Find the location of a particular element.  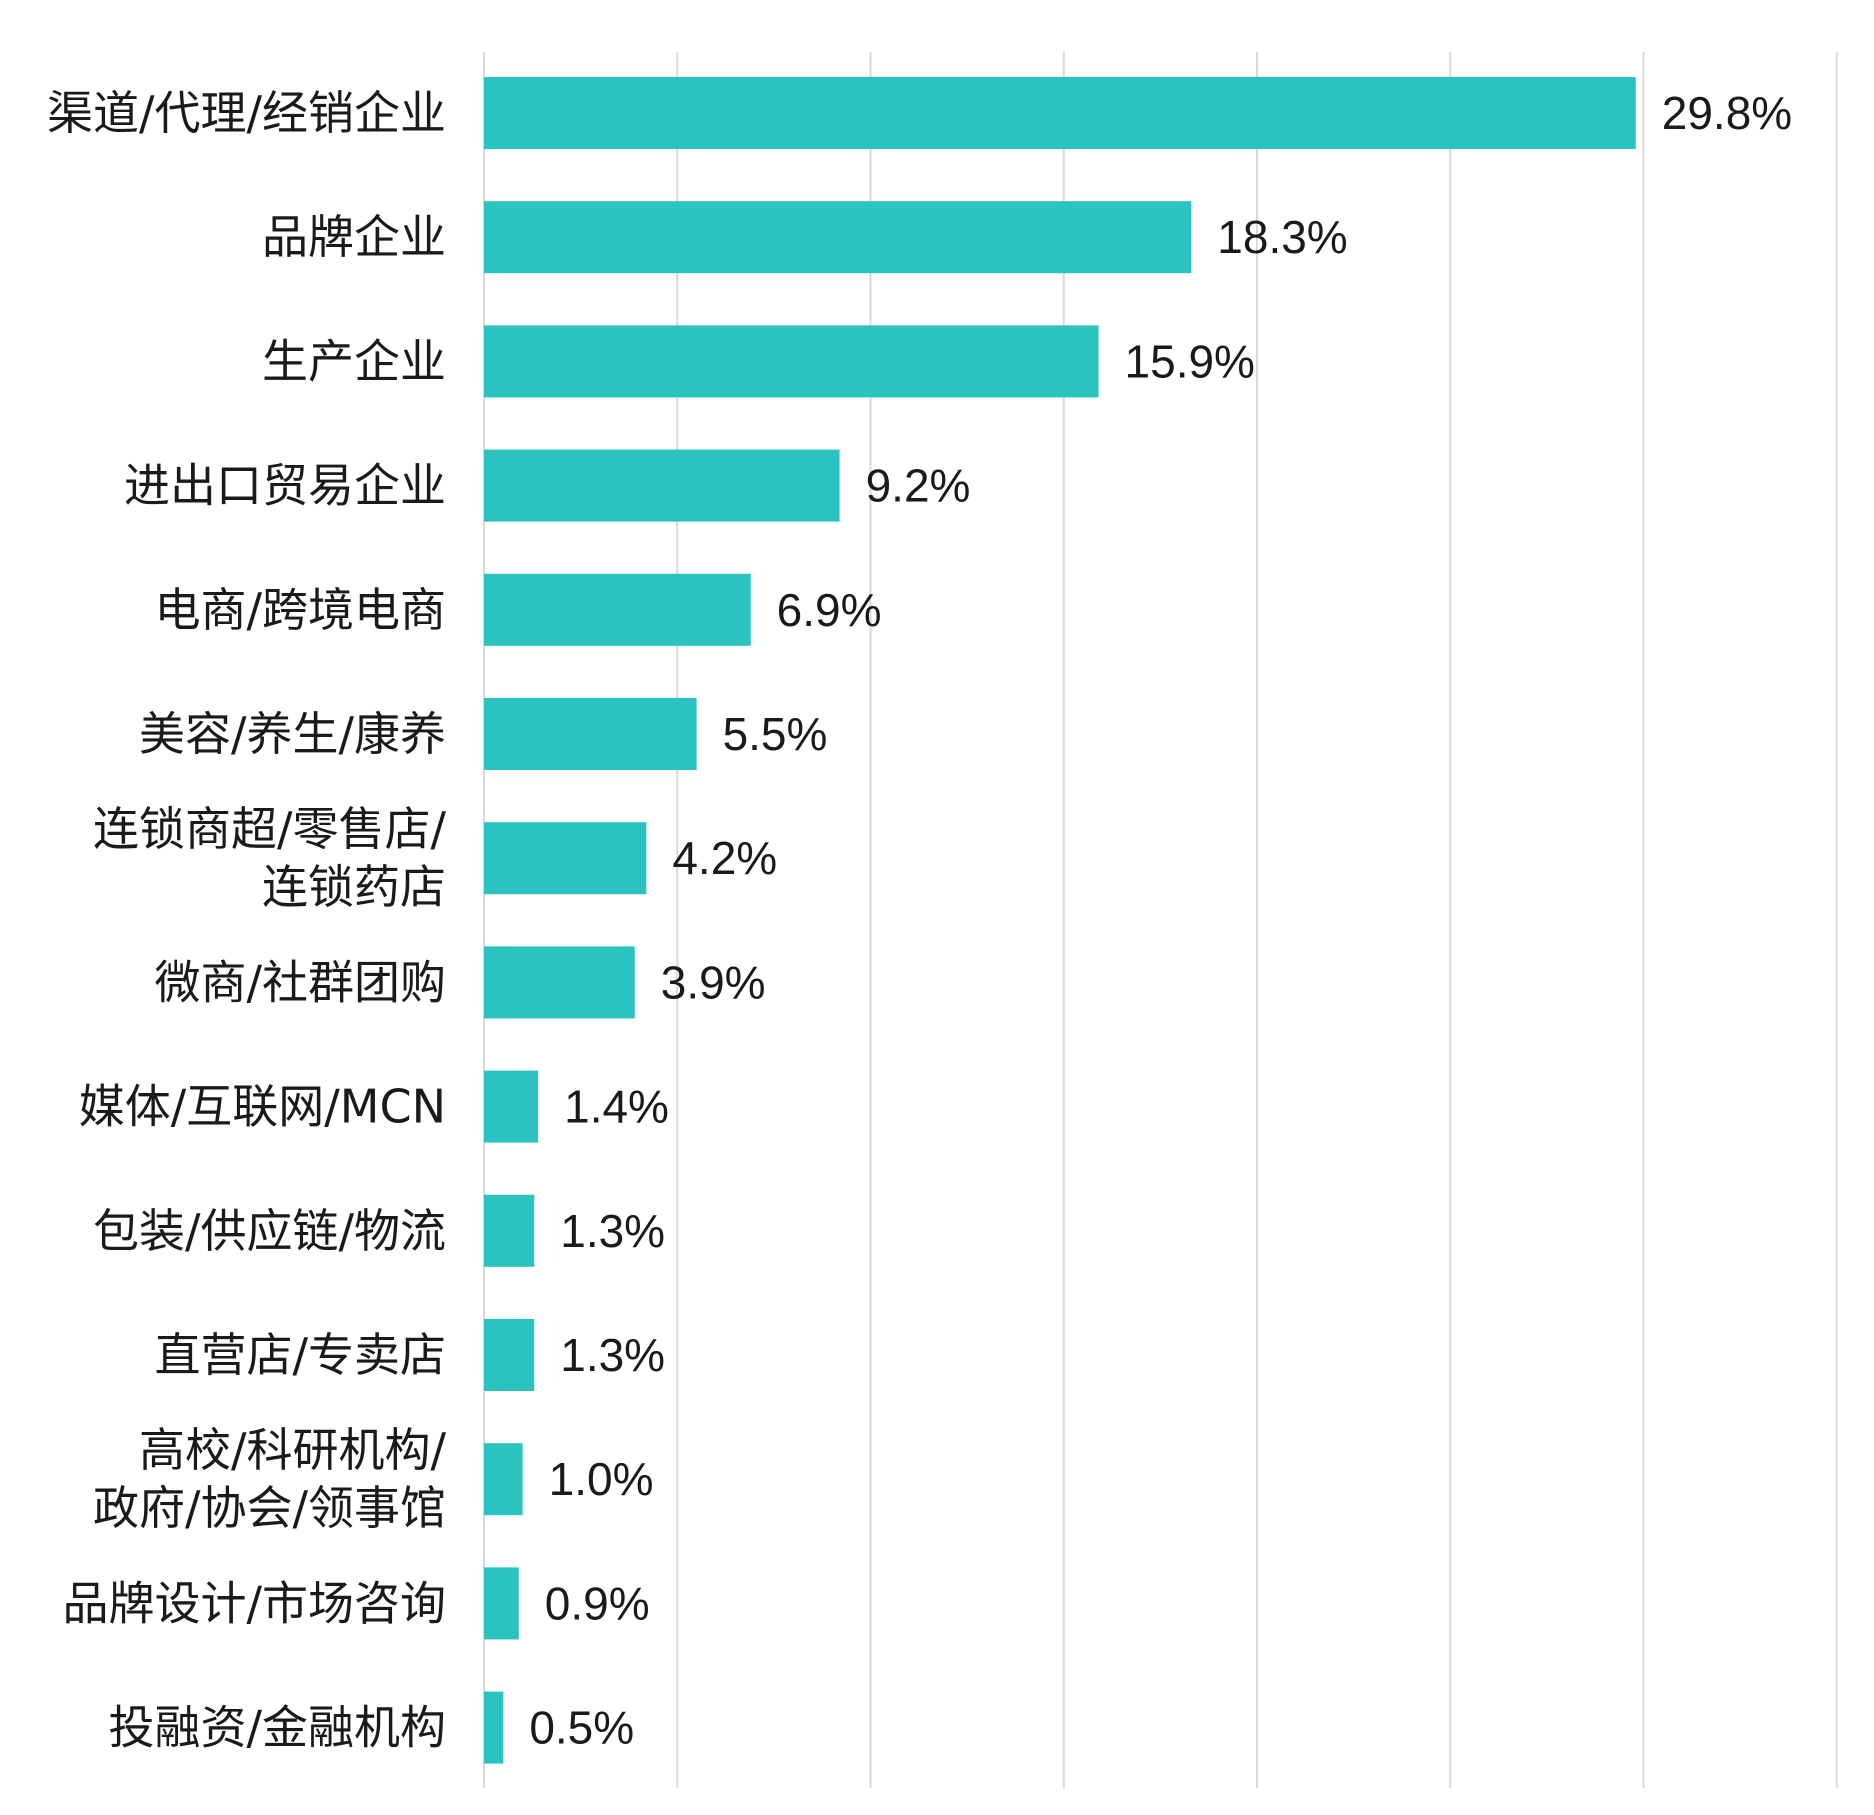

category-label: 生产企业 is located at coordinates (354, 361).